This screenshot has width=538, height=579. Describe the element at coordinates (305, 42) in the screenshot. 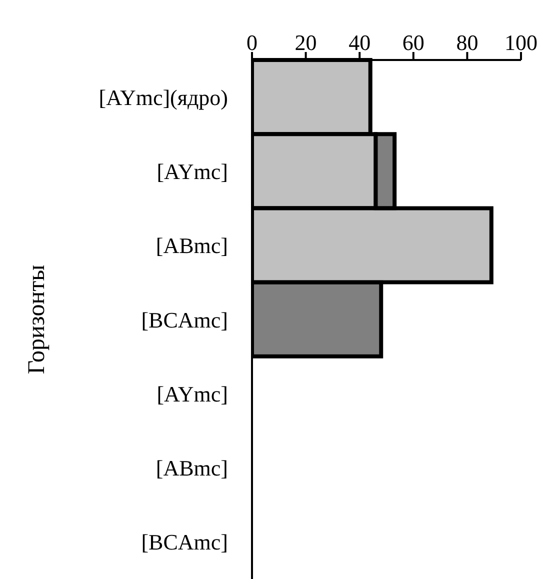

I see `x-tick-label: 20` at that location.